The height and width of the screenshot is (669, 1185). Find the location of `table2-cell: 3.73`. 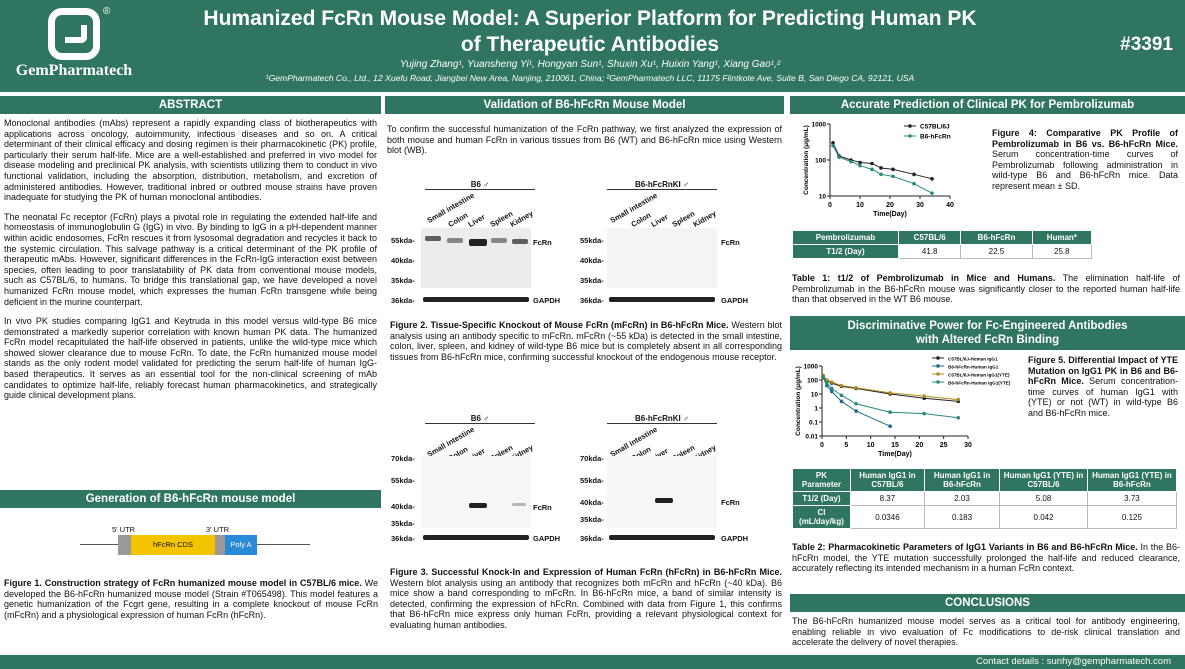

table2-cell: 3.73 is located at coordinates (1132, 498).